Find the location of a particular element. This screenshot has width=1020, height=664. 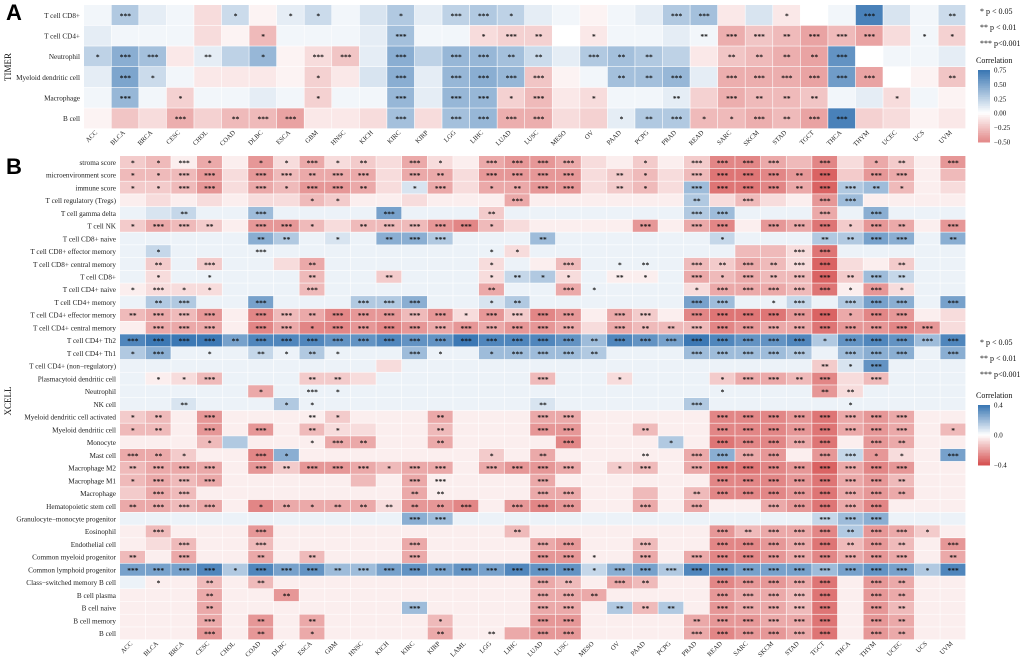

row-label: T cell CD4+ is located at coordinates (62, 37).